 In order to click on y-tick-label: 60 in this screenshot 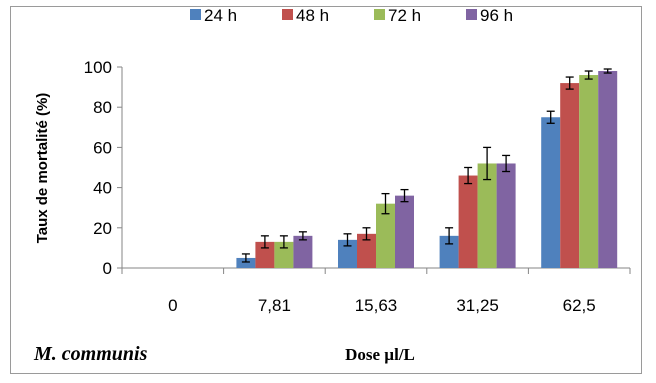, I will do `click(102, 147)`.